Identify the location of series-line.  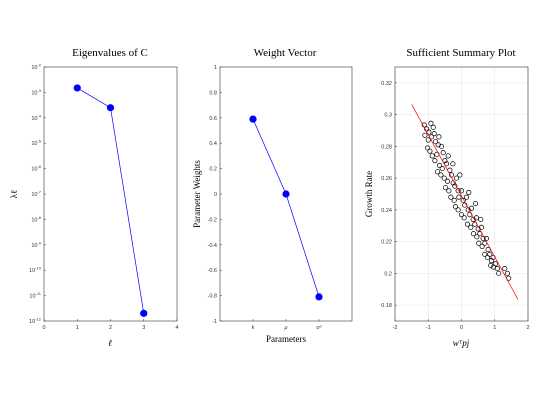
(111, 200).